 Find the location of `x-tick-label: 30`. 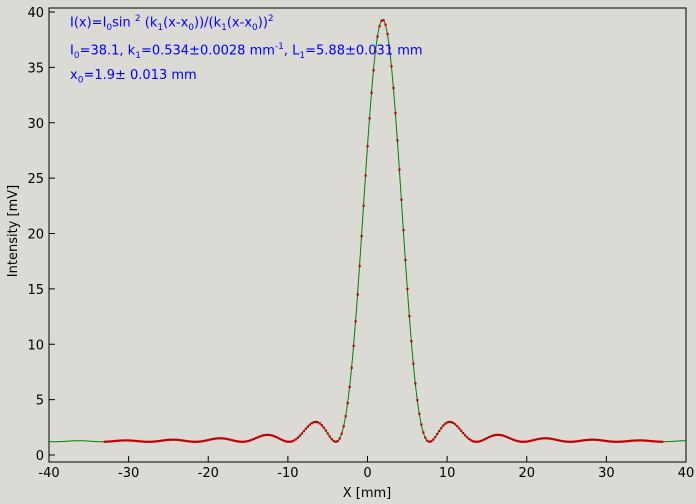

x-tick-label: 30 is located at coordinates (606, 473).